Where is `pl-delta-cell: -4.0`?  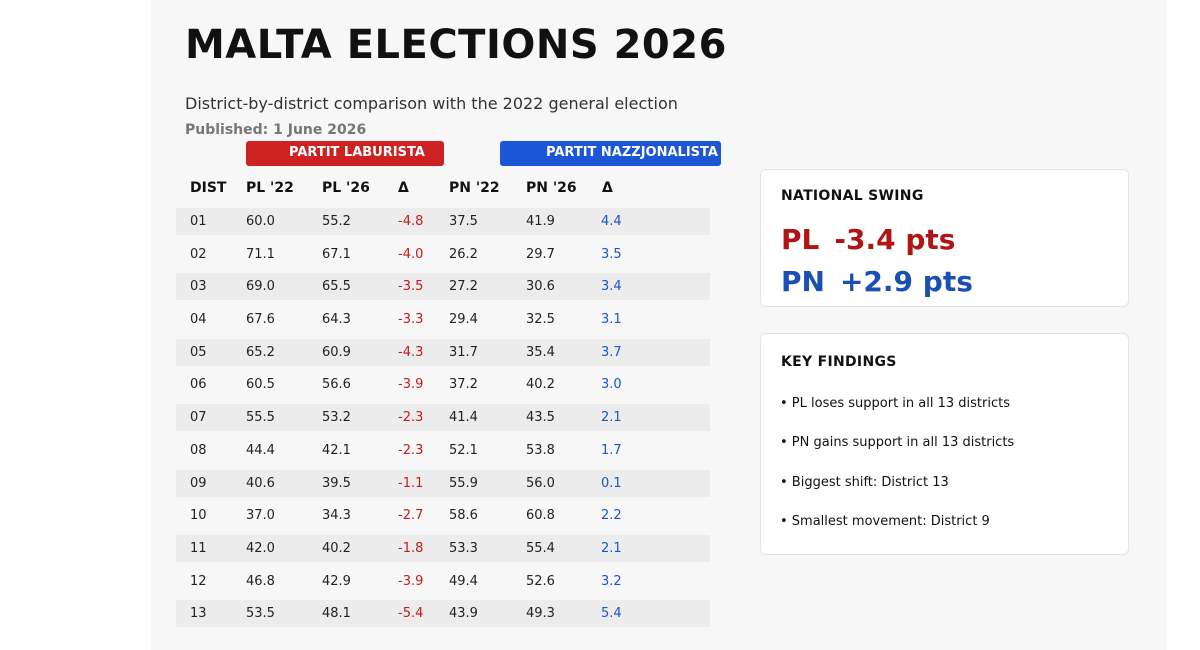
pl-delta-cell: -4.0 is located at coordinates (411, 254).